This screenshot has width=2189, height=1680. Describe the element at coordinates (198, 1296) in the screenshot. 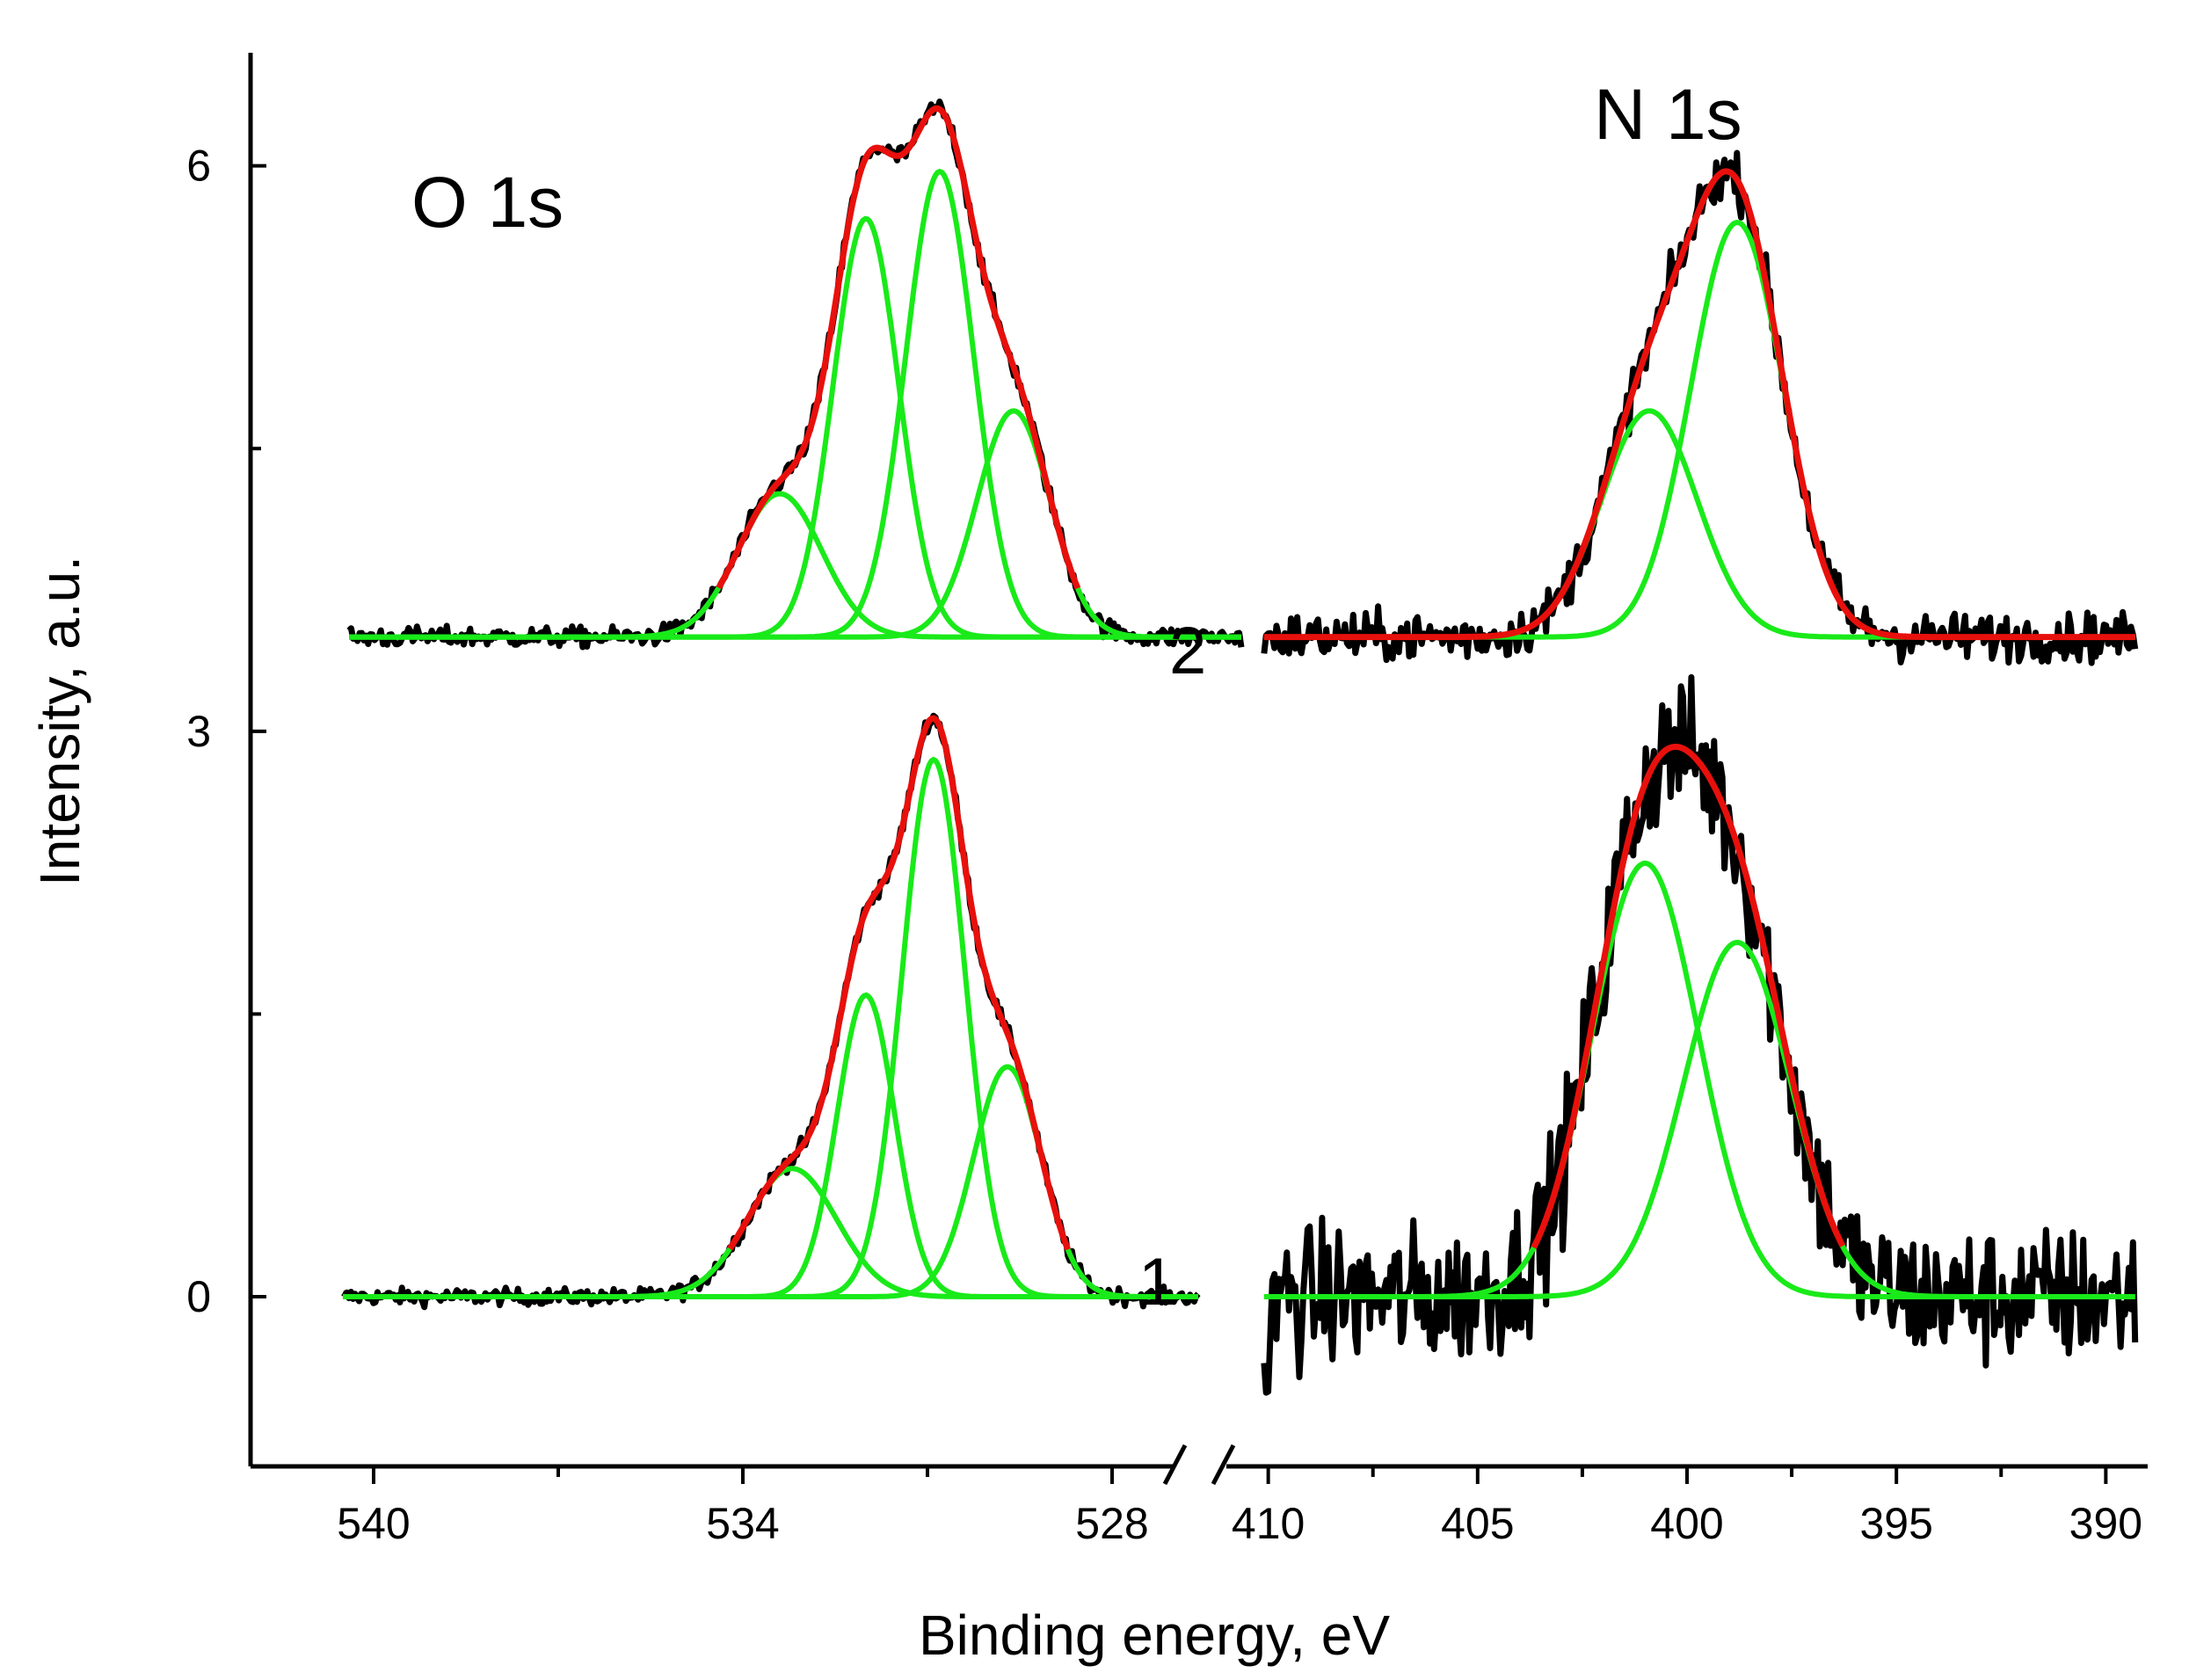

I see `y-tick-label-0: 0` at that location.